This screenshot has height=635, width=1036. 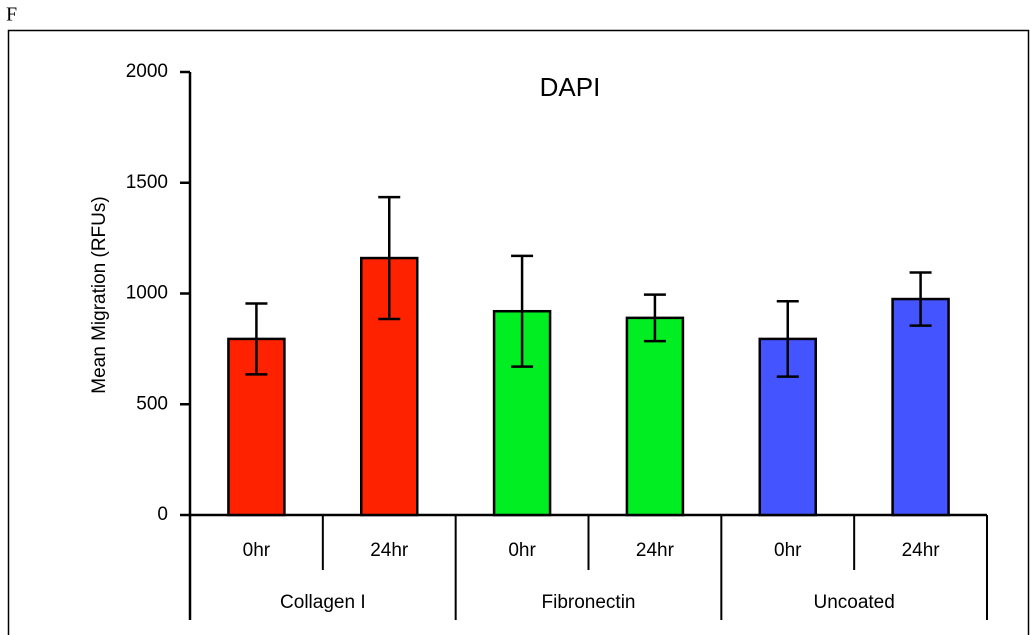 What do you see at coordinates (152, 403) in the screenshot?
I see `y-tick-label: 500` at bounding box center [152, 403].